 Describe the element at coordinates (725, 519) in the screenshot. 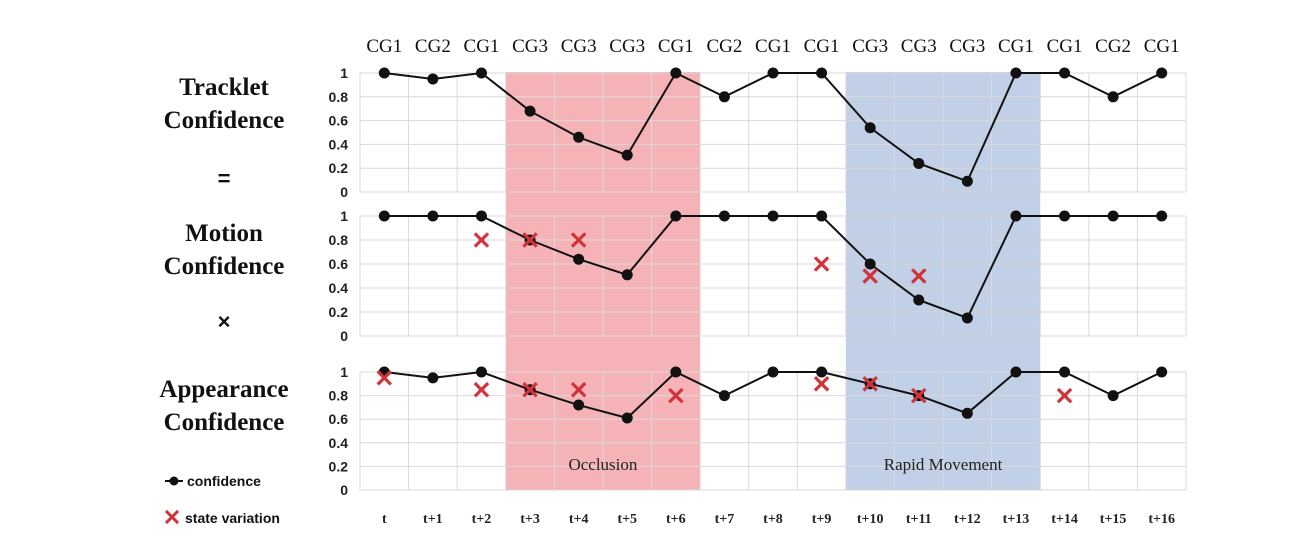

I see `x-tick-label: t+7` at that location.